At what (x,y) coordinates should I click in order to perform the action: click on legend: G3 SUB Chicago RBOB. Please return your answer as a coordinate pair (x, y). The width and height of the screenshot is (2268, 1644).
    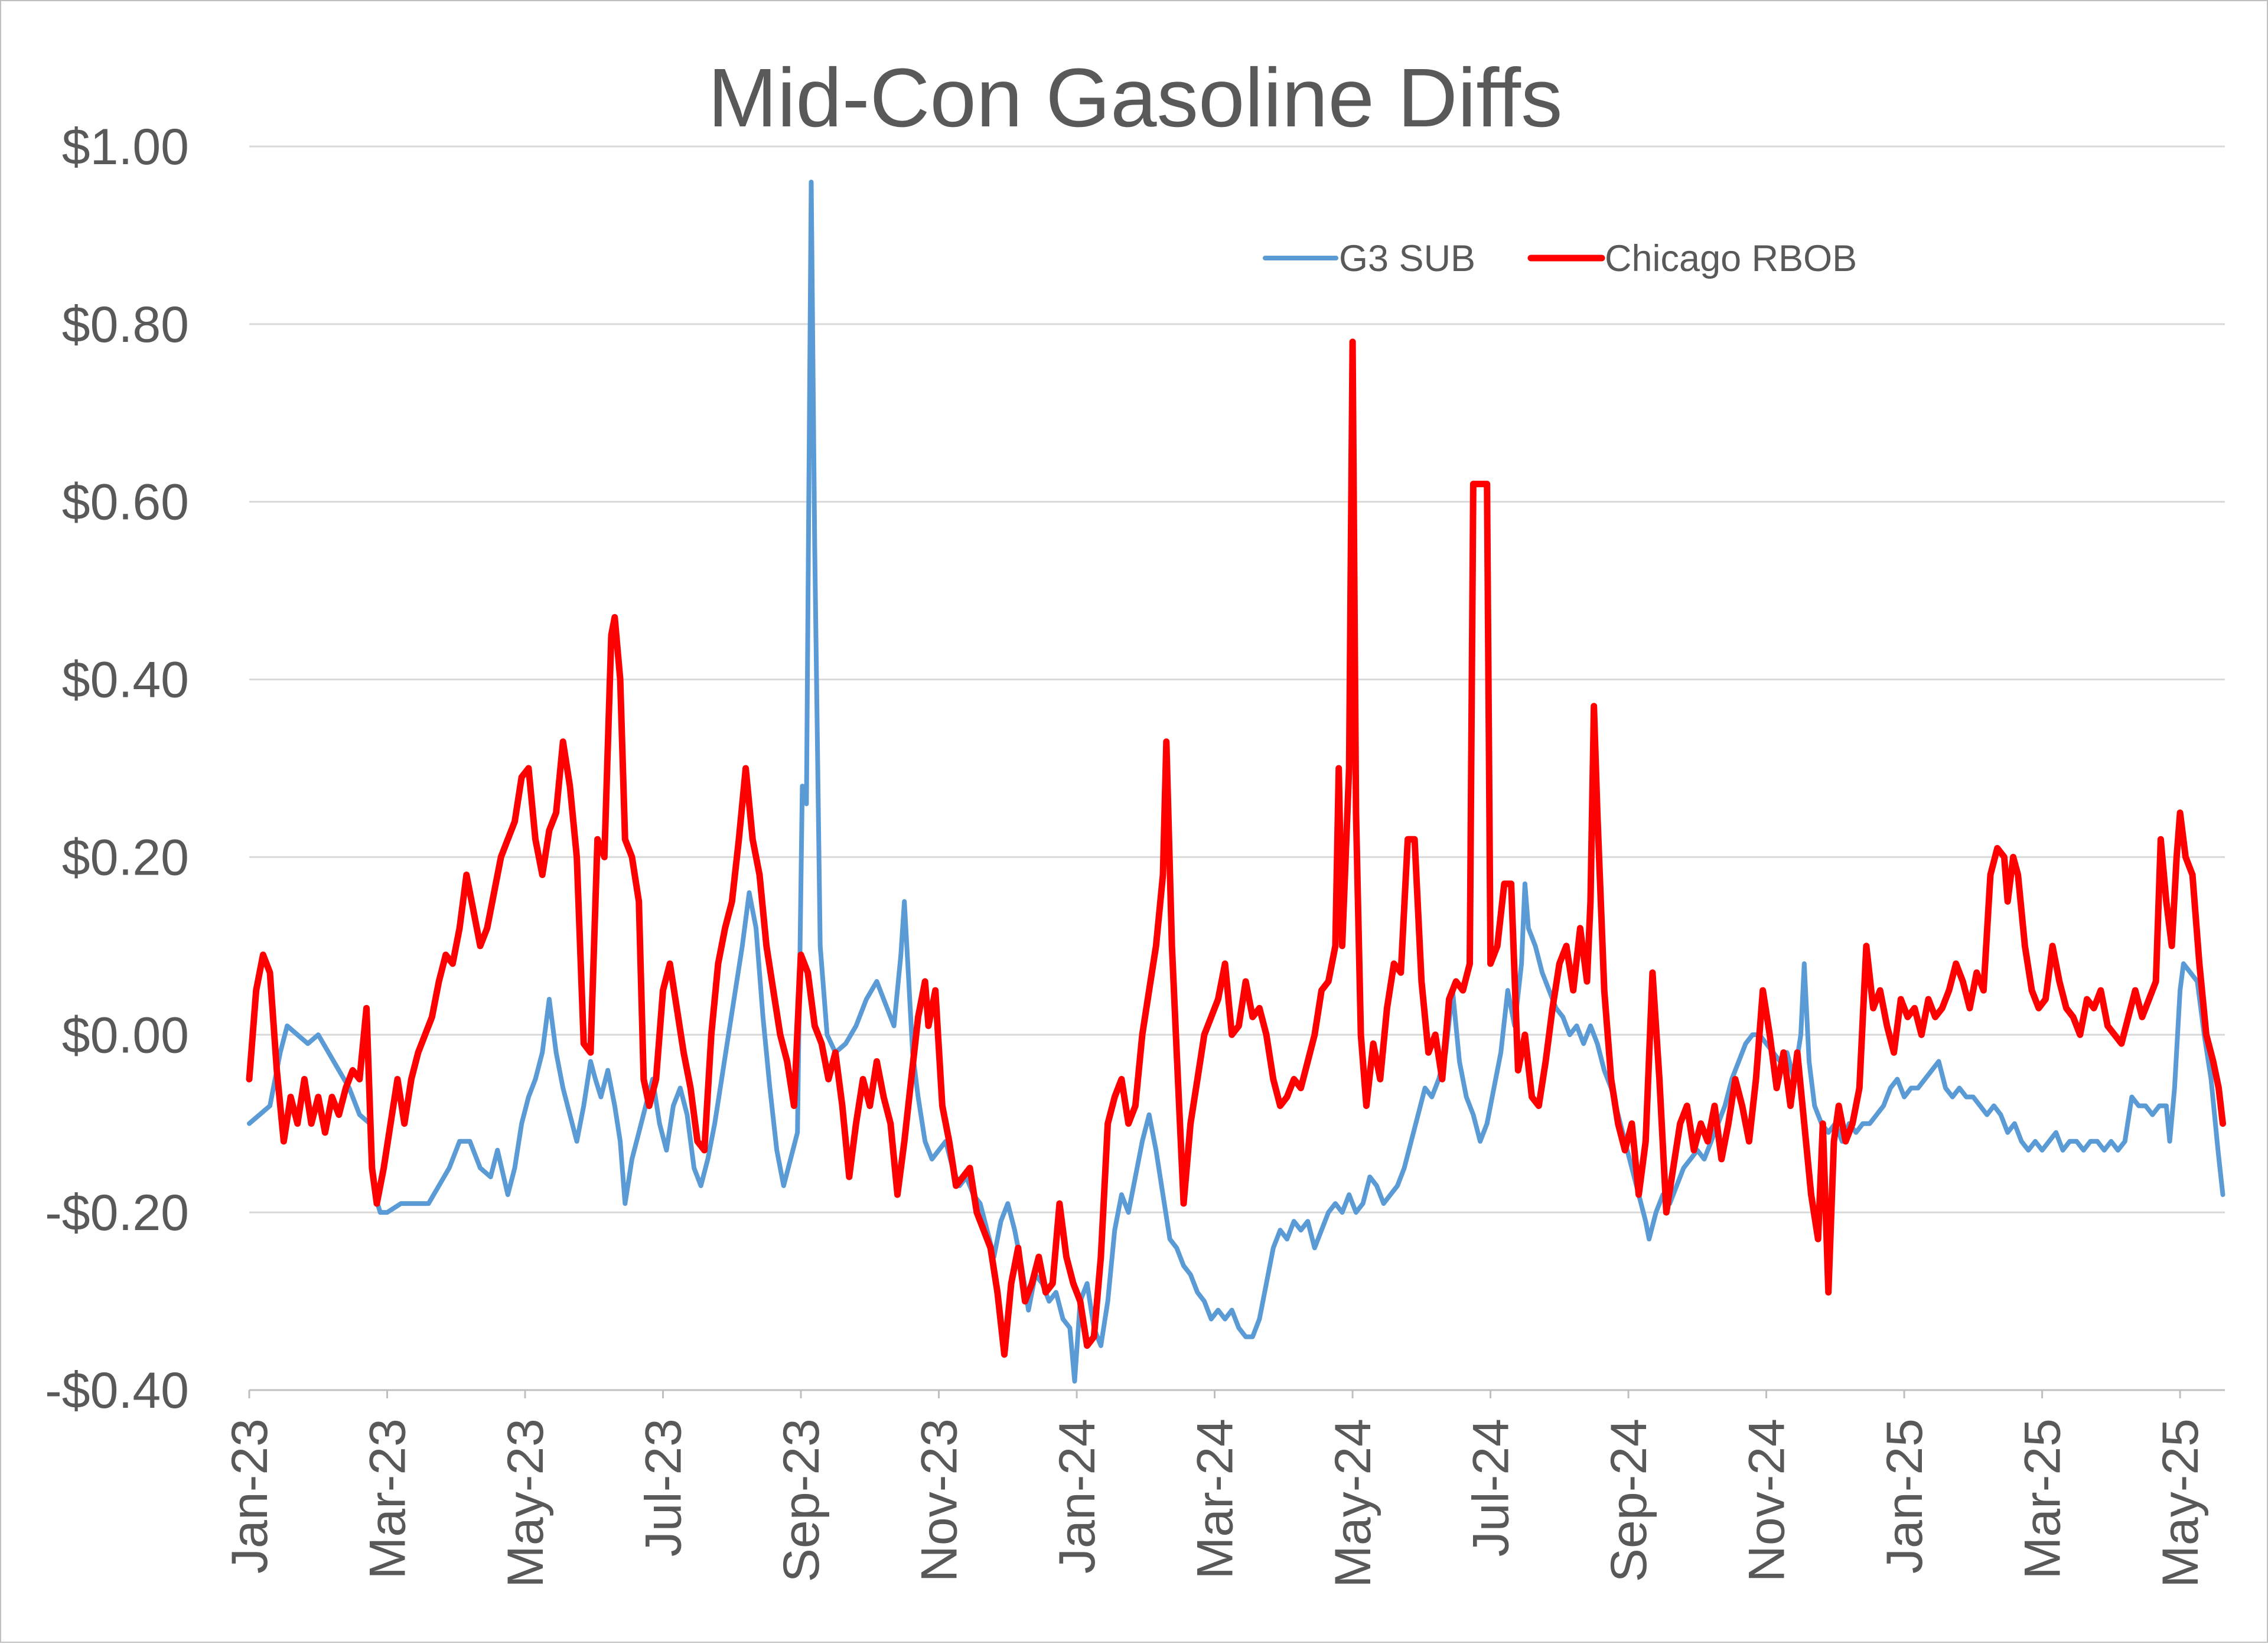
    Looking at the image, I should click on (1560, 258).